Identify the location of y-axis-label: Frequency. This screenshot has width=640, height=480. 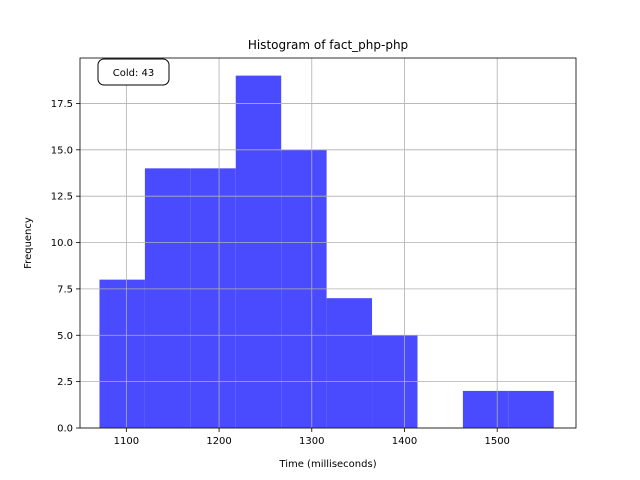
(28, 243).